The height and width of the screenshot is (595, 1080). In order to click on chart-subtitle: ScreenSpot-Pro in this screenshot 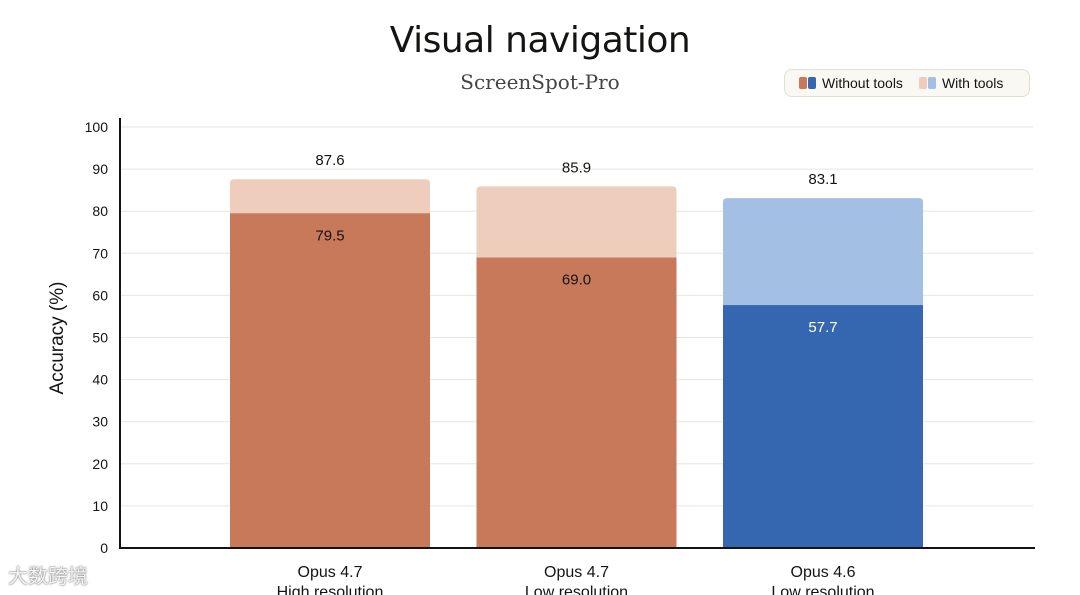, I will do `click(540, 82)`.